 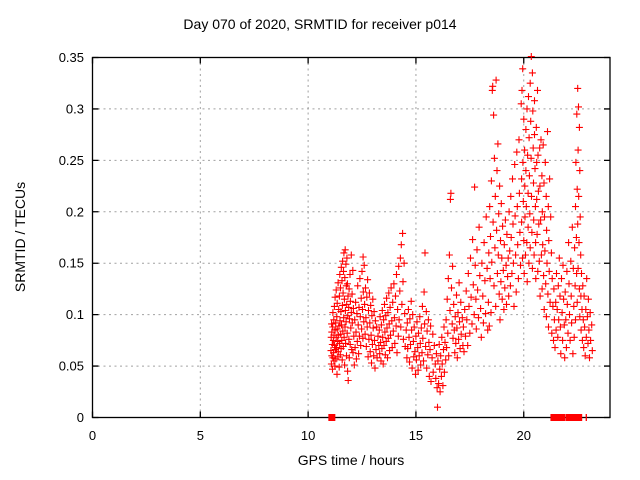 I want to click on svg-text: 0.15, so click(x=71, y=263).